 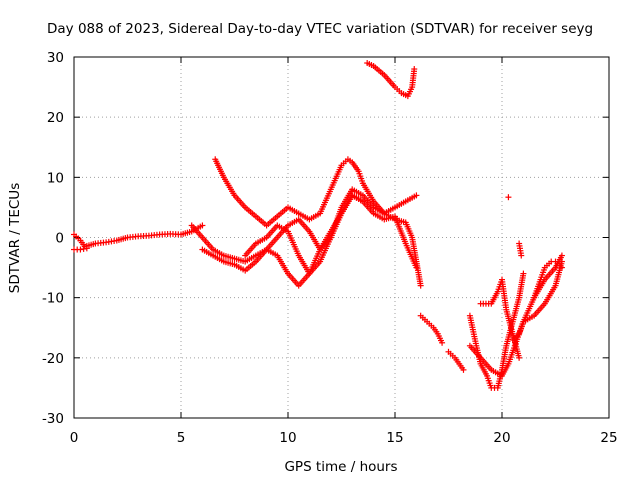 What do you see at coordinates (181, 438) in the screenshot?
I see `x-tick-label: 5` at bounding box center [181, 438].